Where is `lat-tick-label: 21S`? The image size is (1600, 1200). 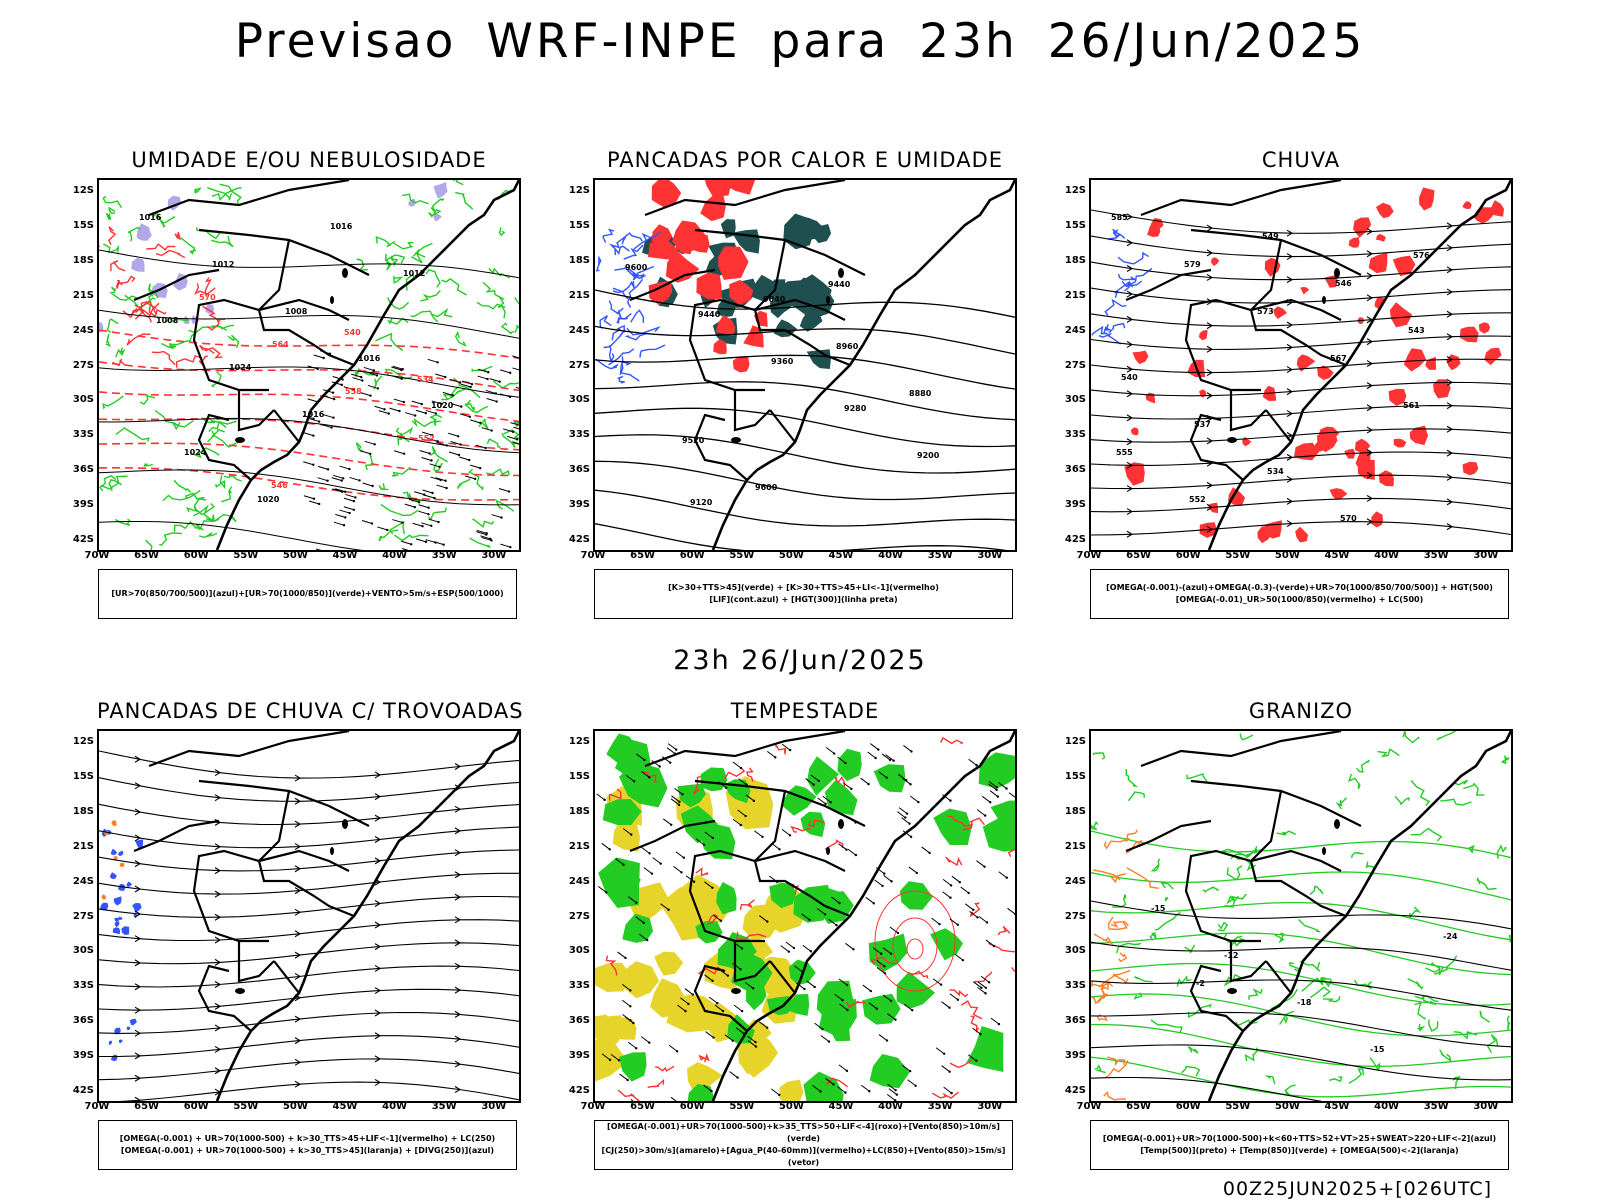 lat-tick-label: 21S is located at coordinates (579, 295).